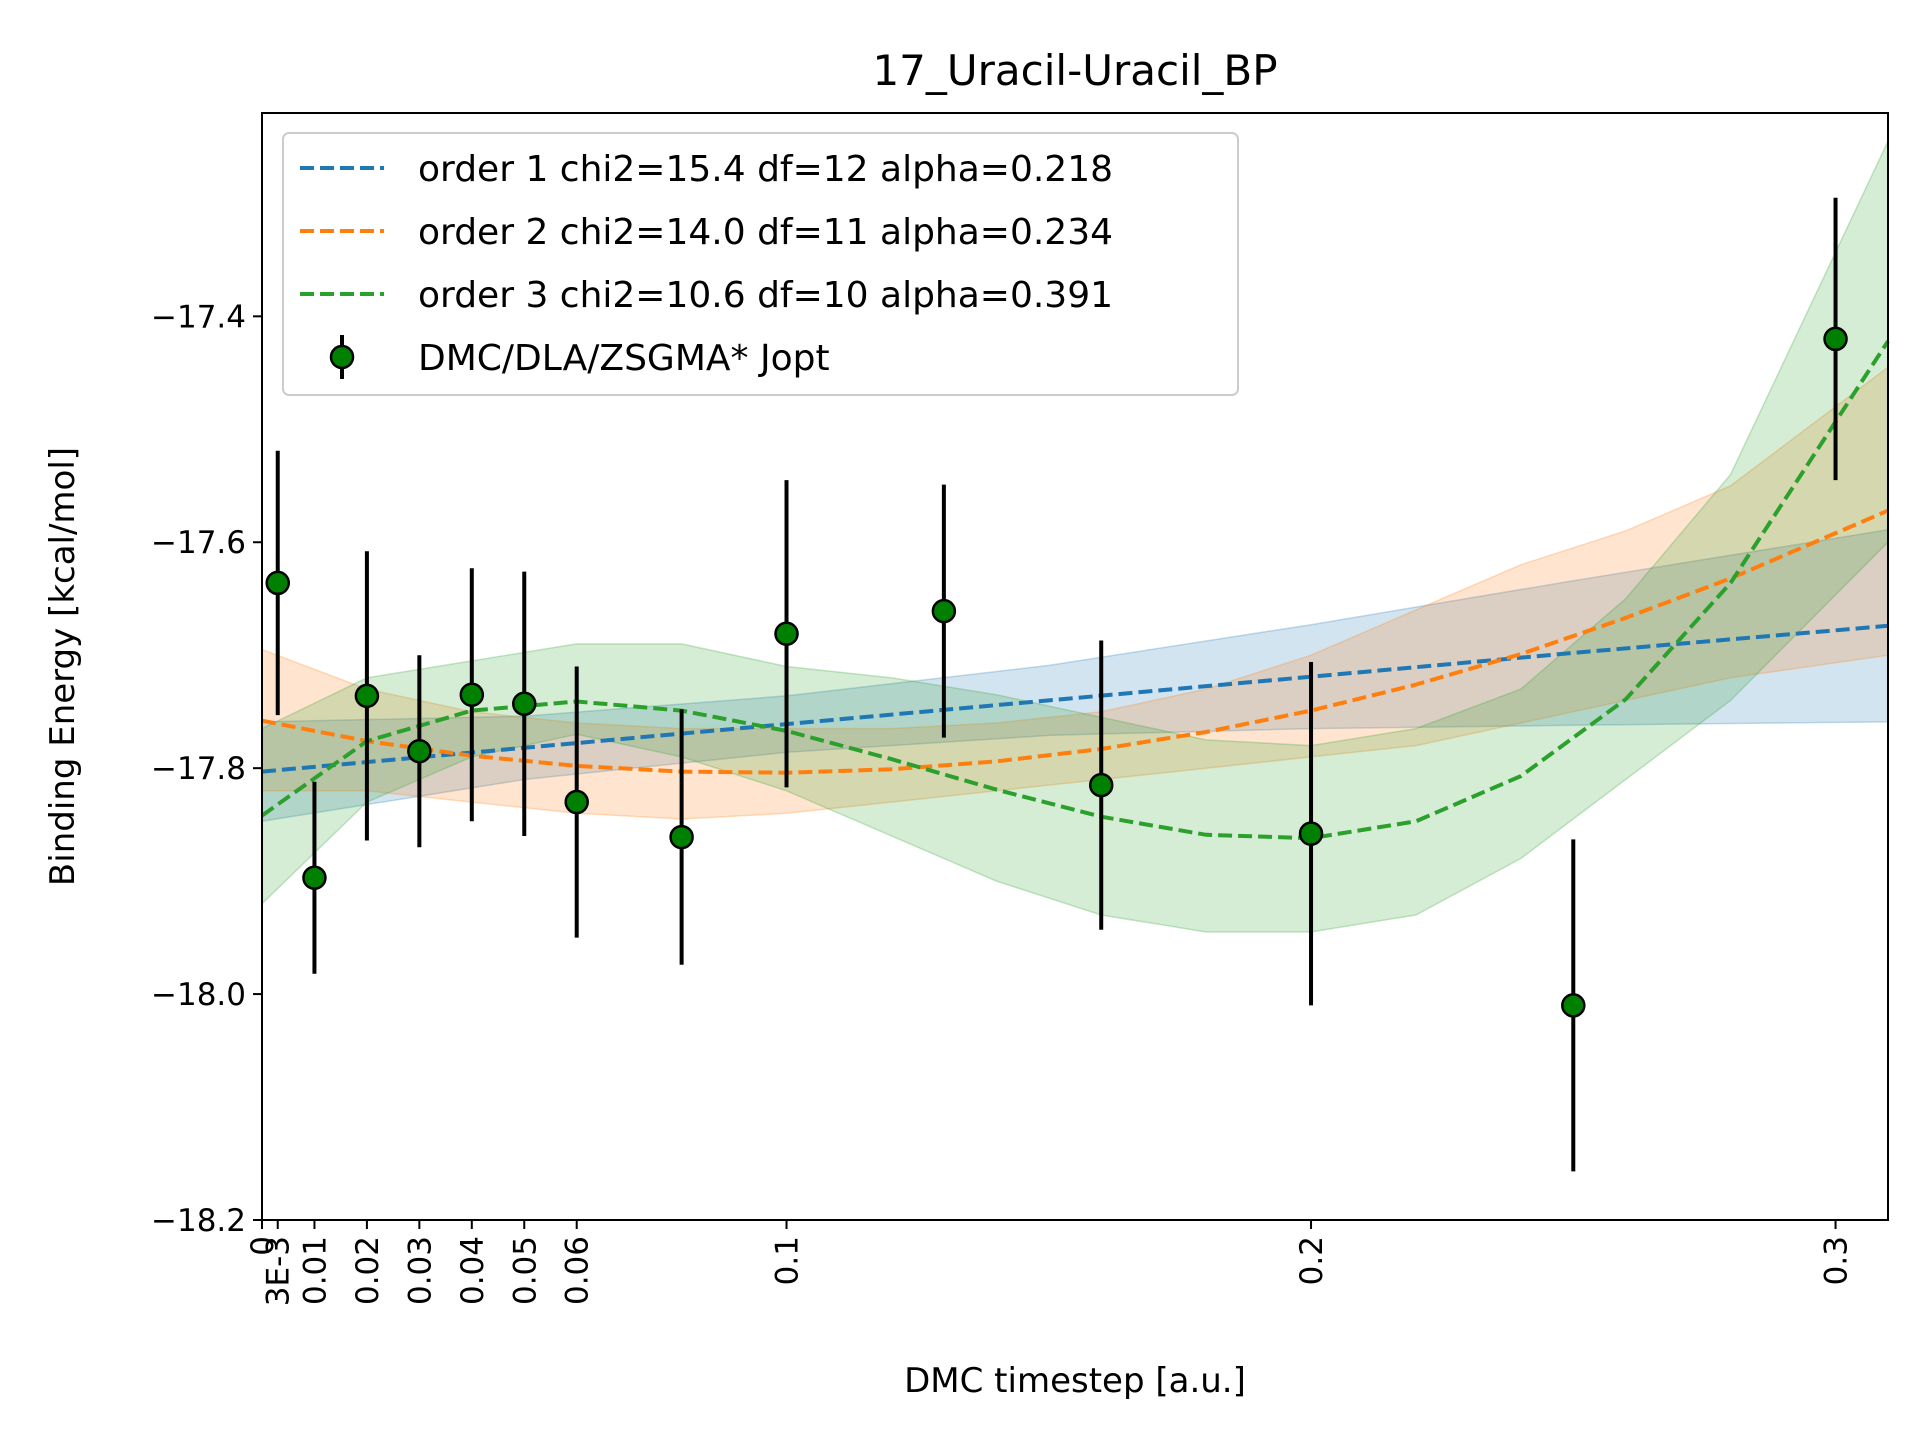 The width and height of the screenshot is (1920, 1440). What do you see at coordinates (1837, 1260) in the screenshot?
I see `x-tick-label: 0.3` at bounding box center [1837, 1260].